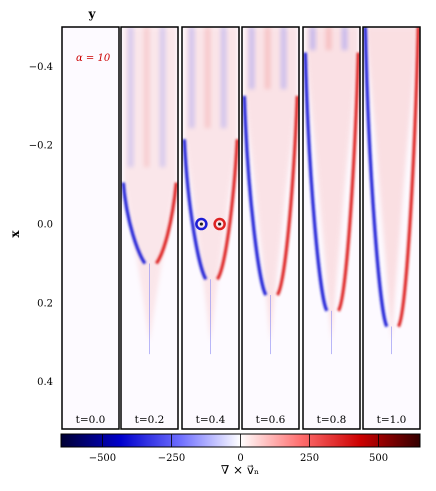 Image resolution: width=436 pixels, height=491 pixels. What do you see at coordinates (171, 458) in the screenshot?
I see `colorbar-tick-label: −250` at bounding box center [171, 458].